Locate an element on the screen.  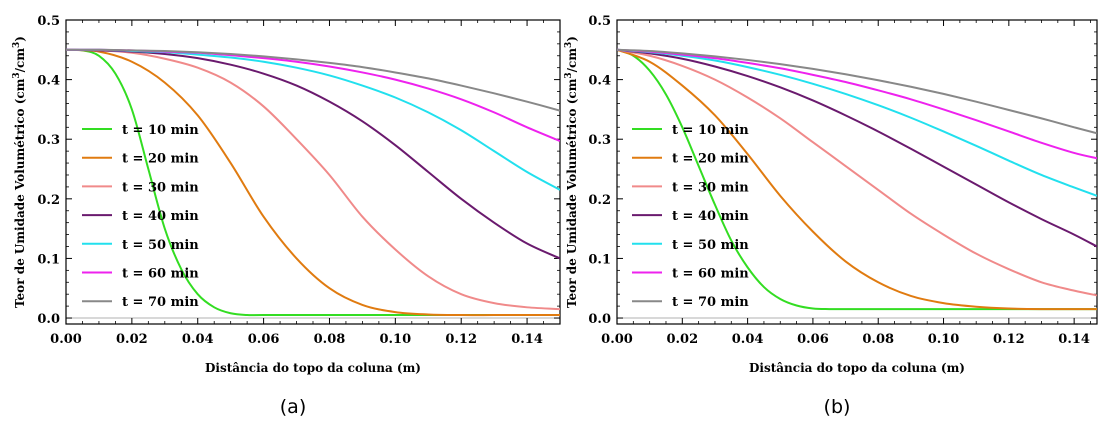
panel-label: (b) is located at coordinates (837, 407).